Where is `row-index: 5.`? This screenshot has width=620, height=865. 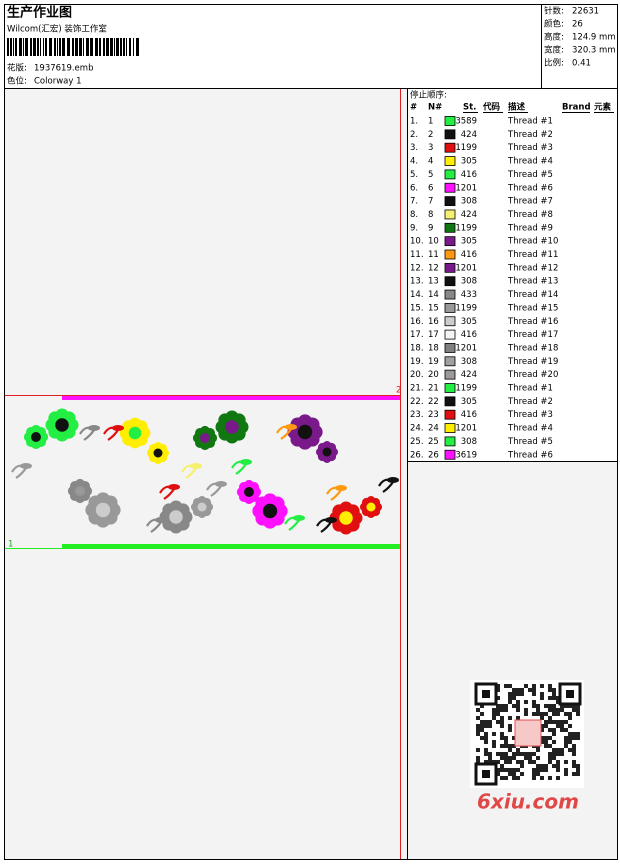 row-index: 5. is located at coordinates (414, 175).